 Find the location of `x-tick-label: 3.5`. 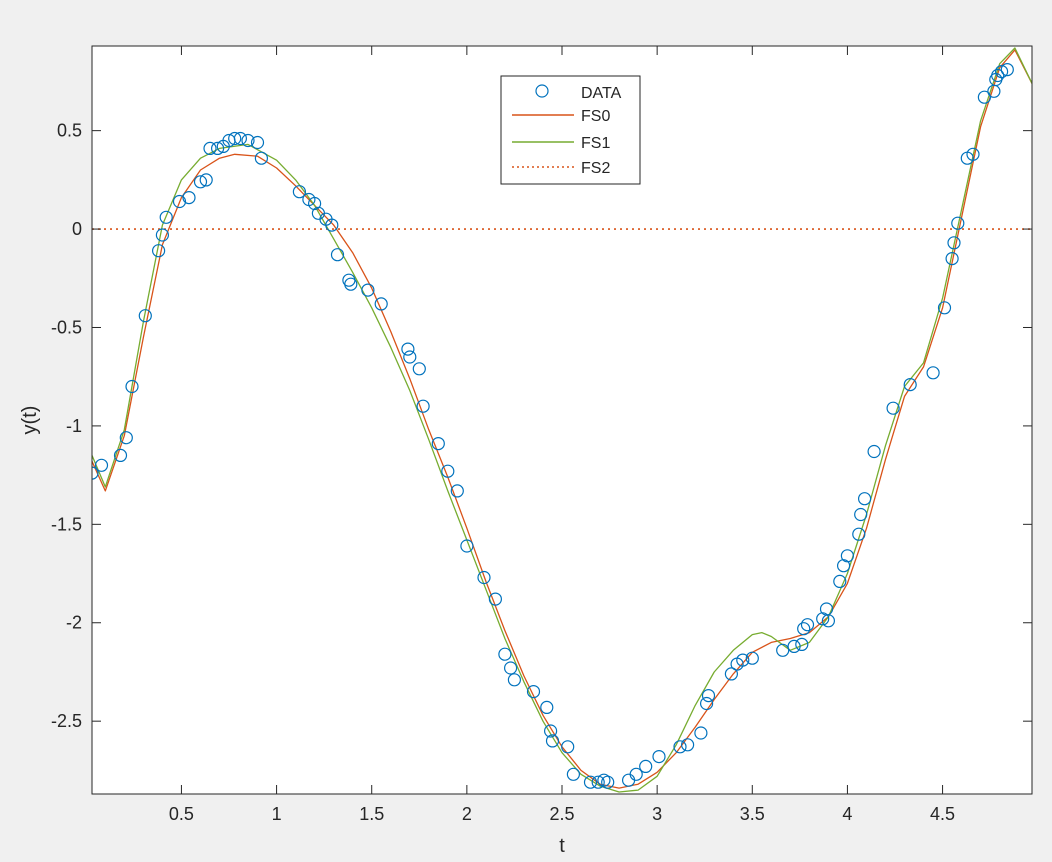

x-tick-label: 3.5 is located at coordinates (752, 814).